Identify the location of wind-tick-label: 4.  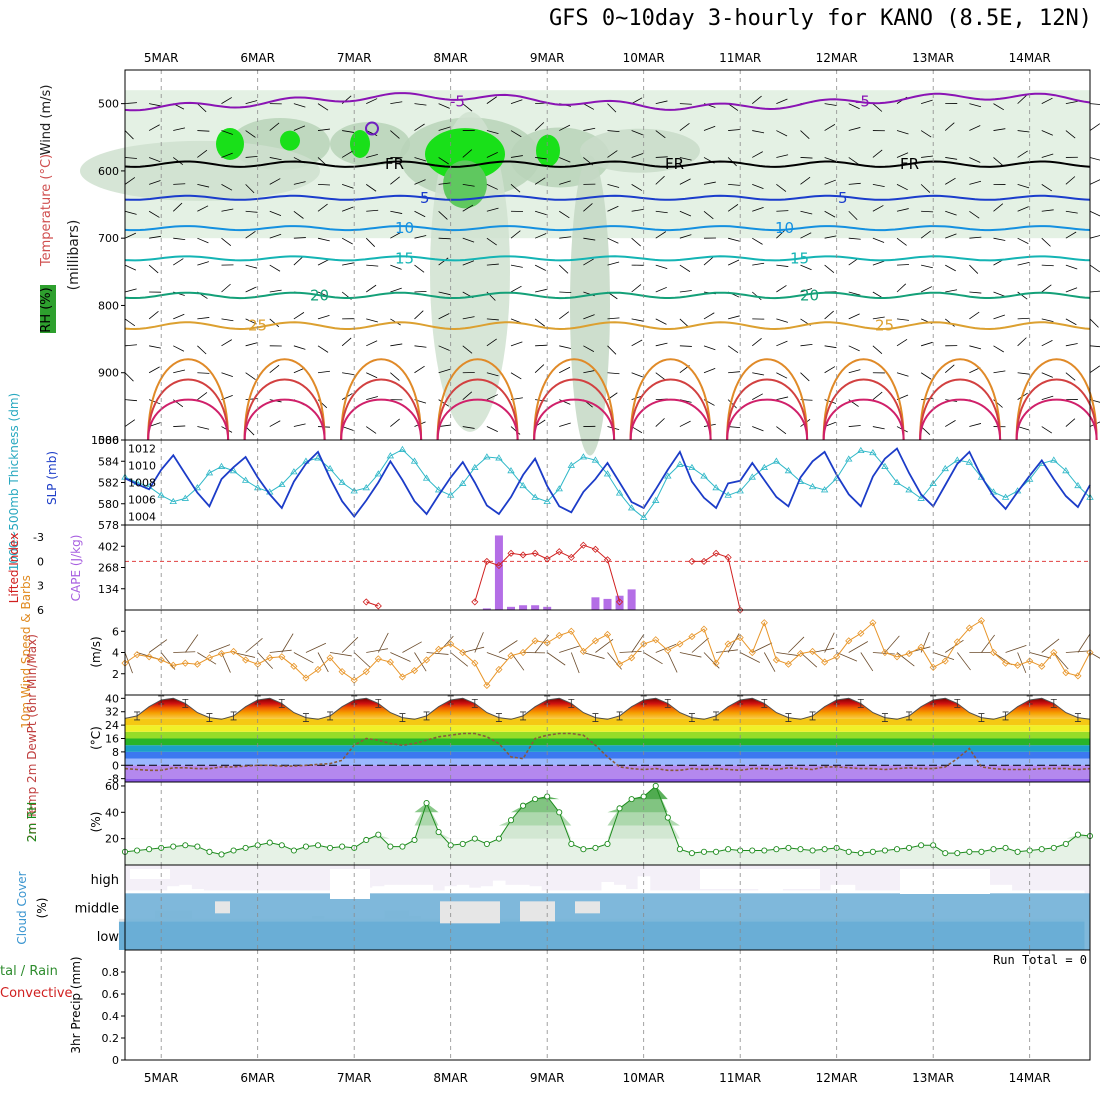
(115, 653).